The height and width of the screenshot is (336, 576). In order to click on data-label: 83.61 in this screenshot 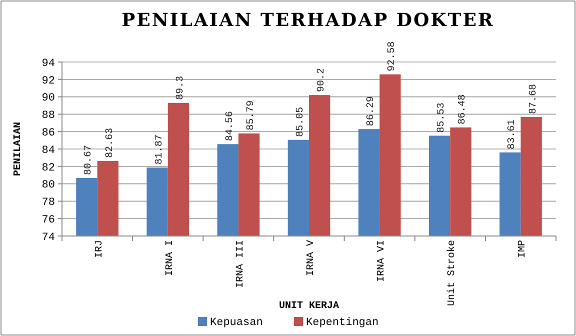, I will do `click(512, 134)`.